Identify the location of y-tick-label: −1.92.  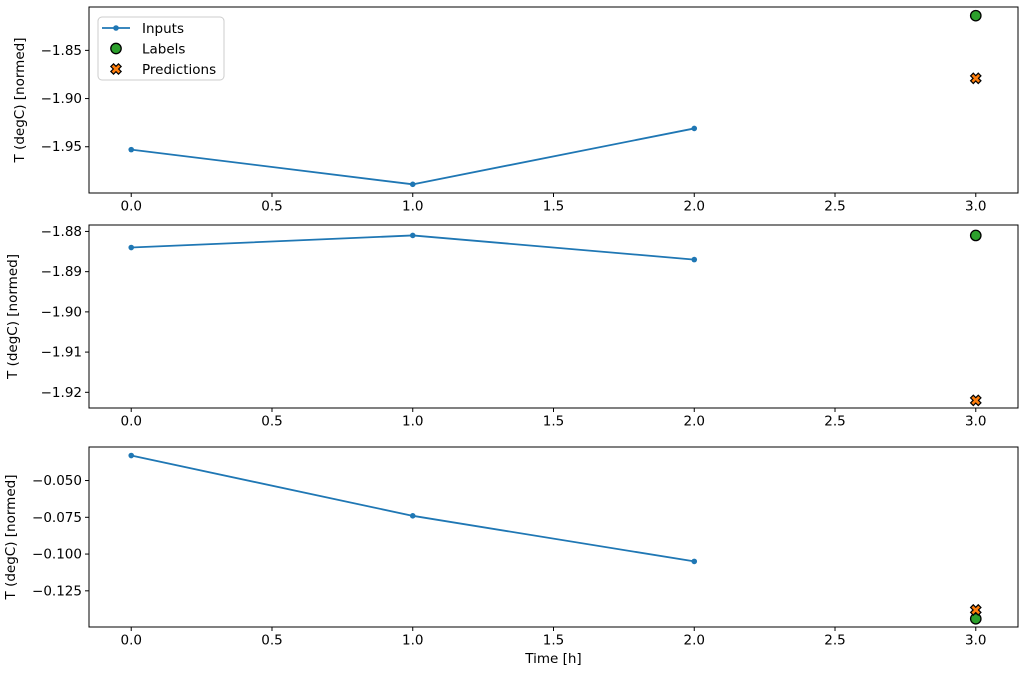
(61, 393).